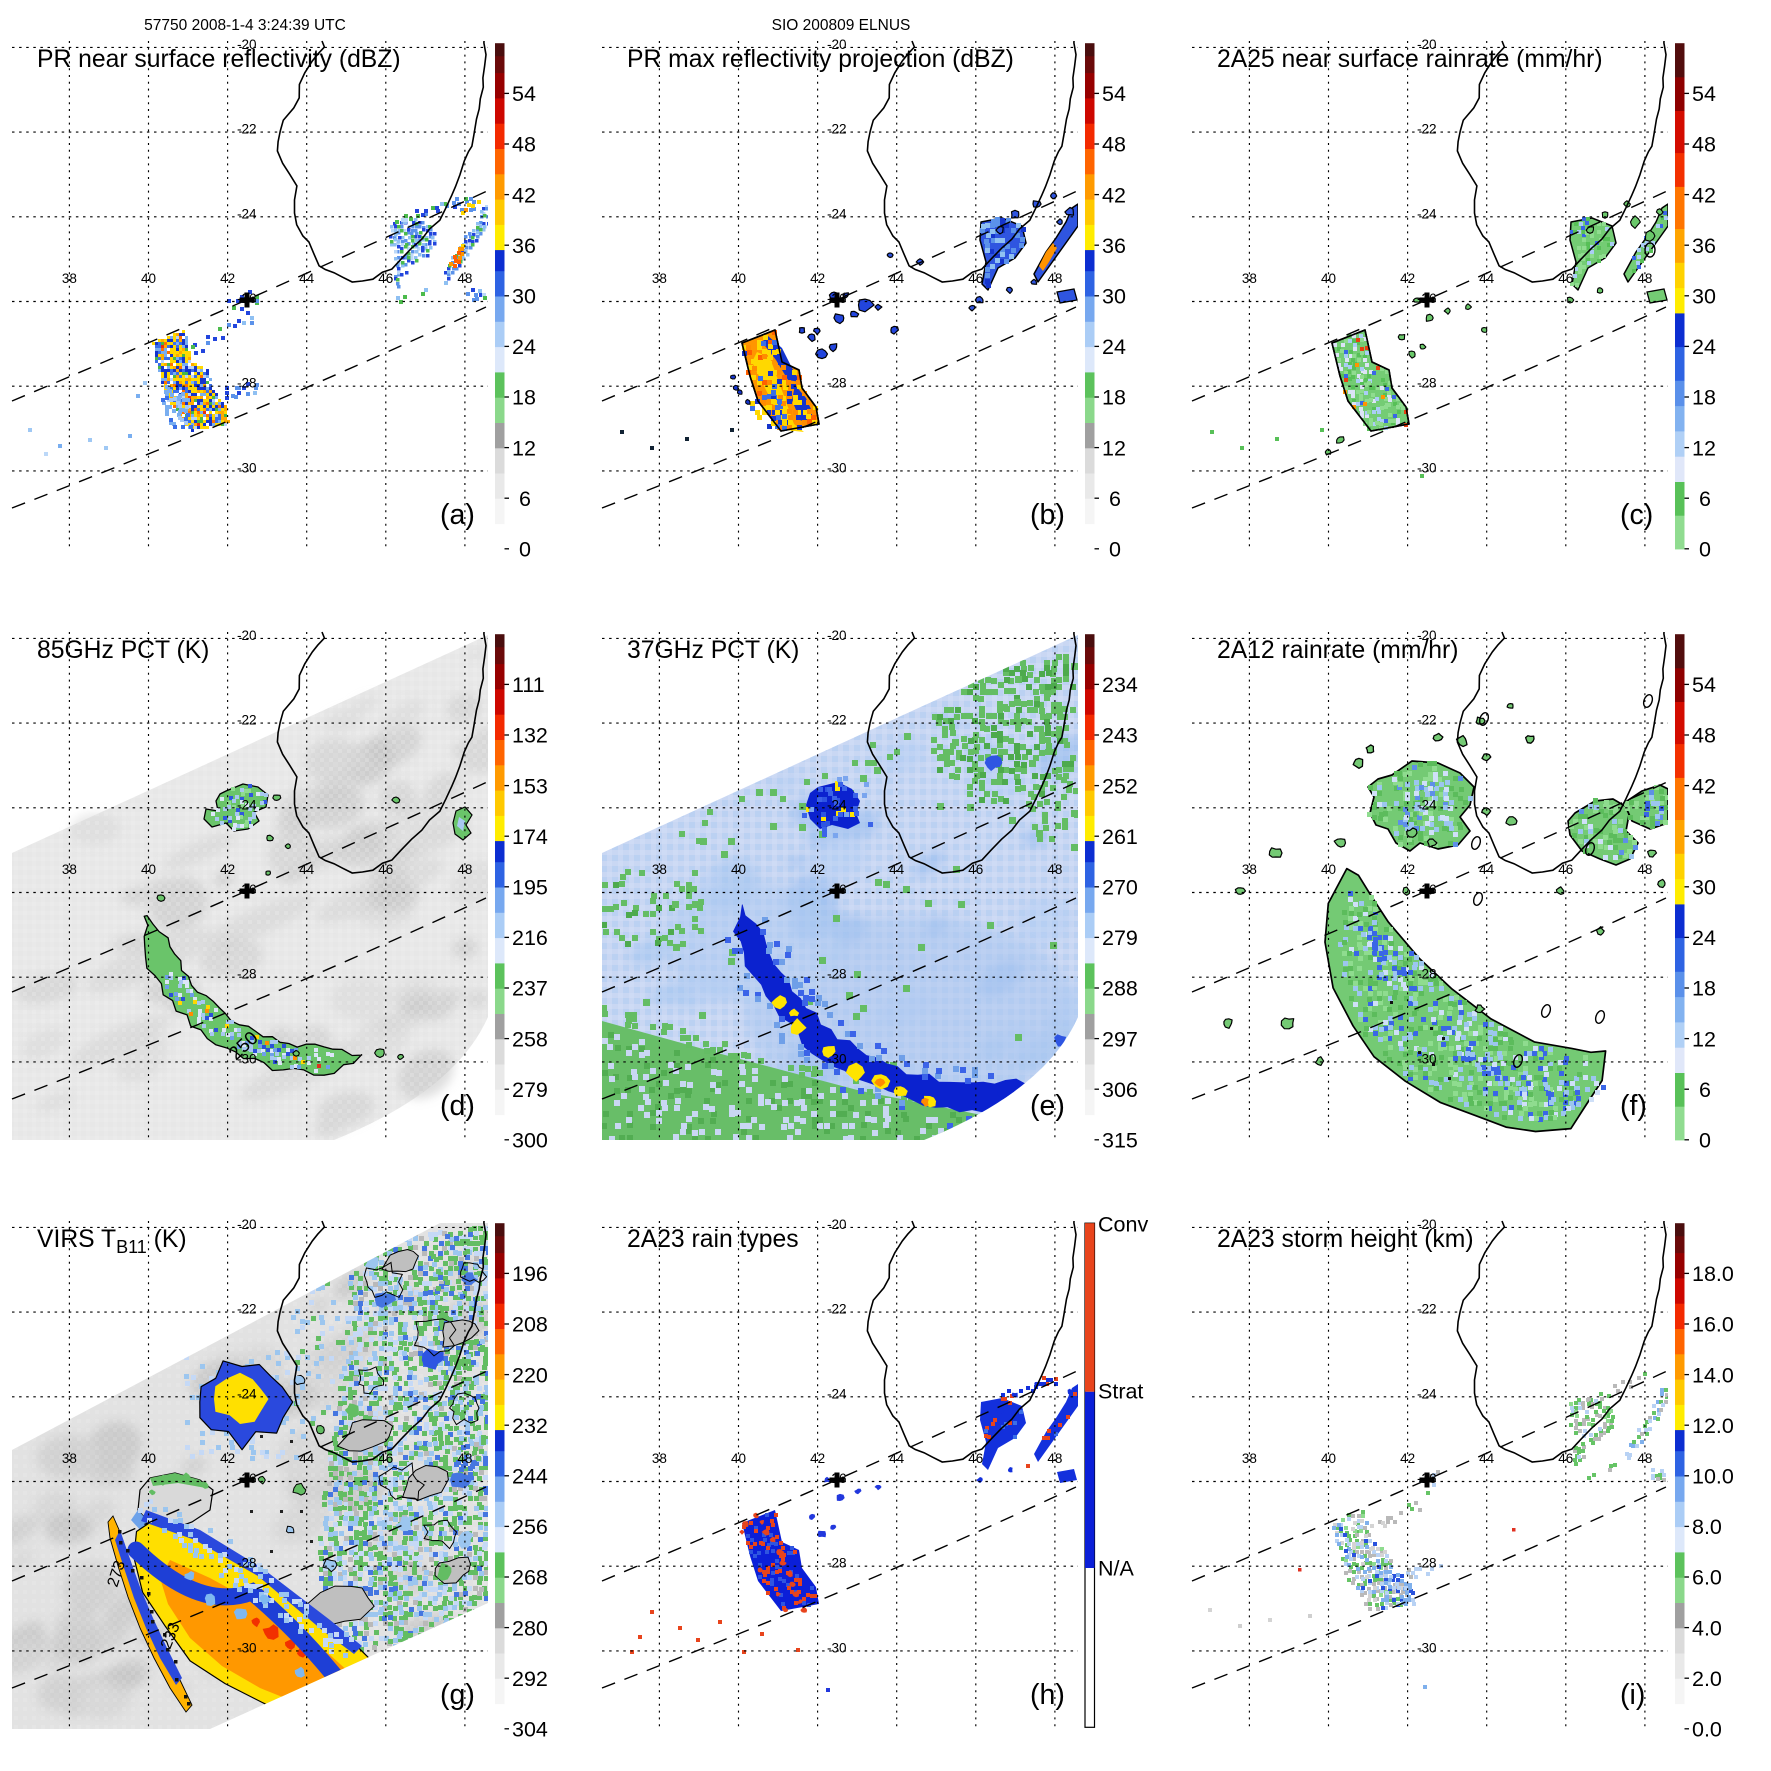 The width and height of the screenshot is (1771, 1771). I want to click on svg-text:2A25 near surface rainrate (mm: 2A25 near surface rainrate (mm/hr), so click(1410, 59).